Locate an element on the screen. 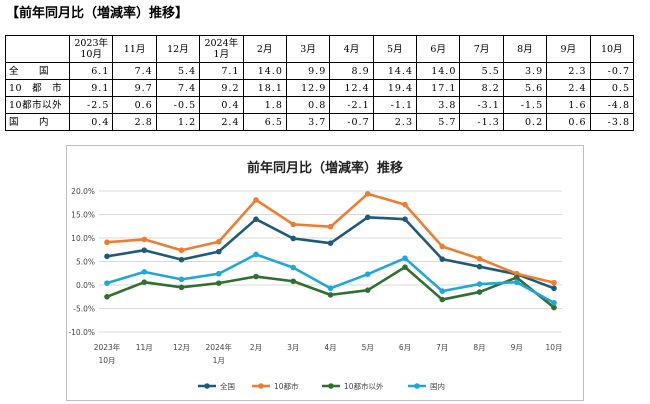 Image resolution: width=650 pixels, height=404 pixels. column-header-line1: 6月 is located at coordinates (438, 49).